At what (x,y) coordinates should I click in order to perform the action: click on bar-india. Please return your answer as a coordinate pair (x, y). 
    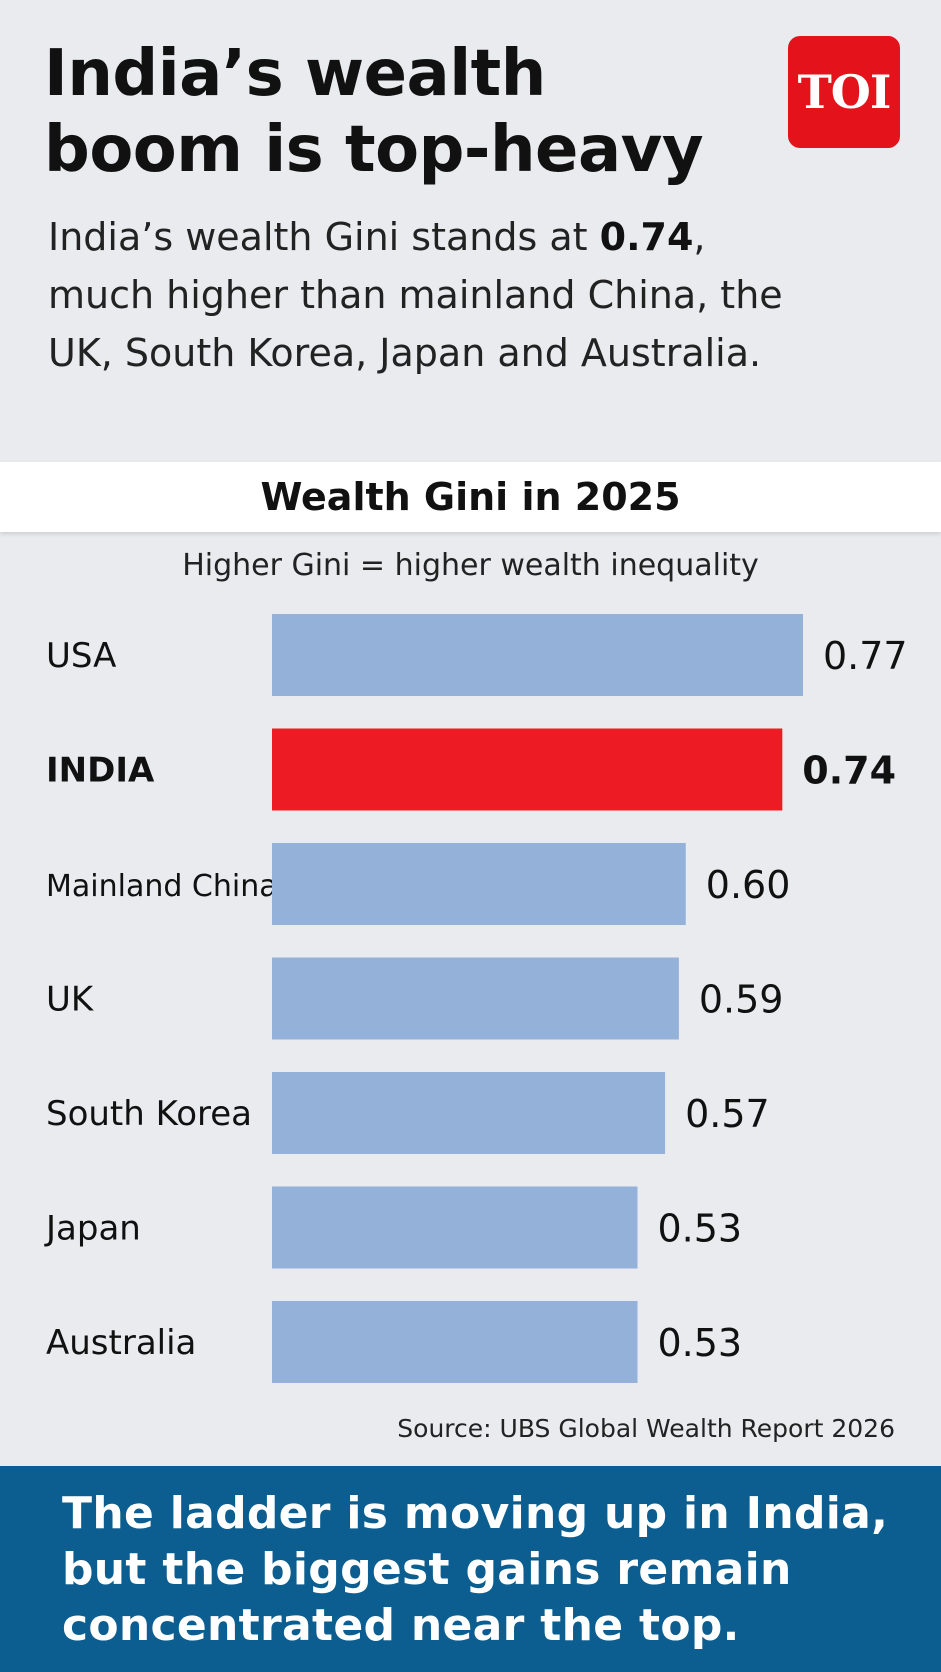
    Looking at the image, I should click on (527, 769).